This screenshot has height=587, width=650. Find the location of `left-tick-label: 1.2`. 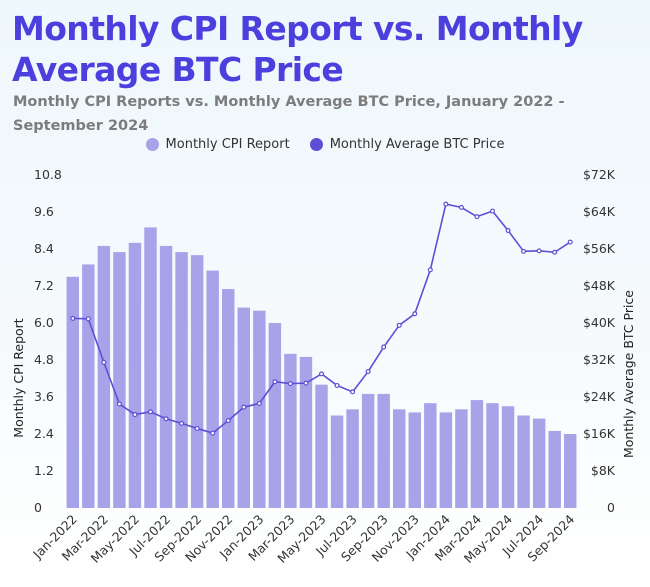

left-tick-label: 1.2 is located at coordinates (44, 470).